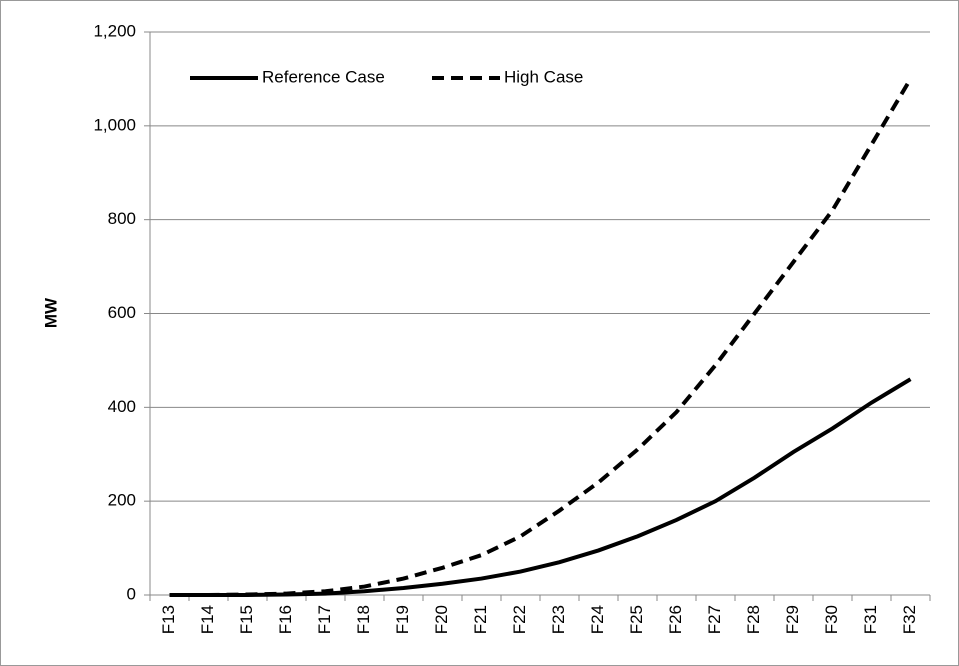 Image resolution: width=959 pixels, height=666 pixels. I want to click on x-tick-label: F28, so click(753, 619).